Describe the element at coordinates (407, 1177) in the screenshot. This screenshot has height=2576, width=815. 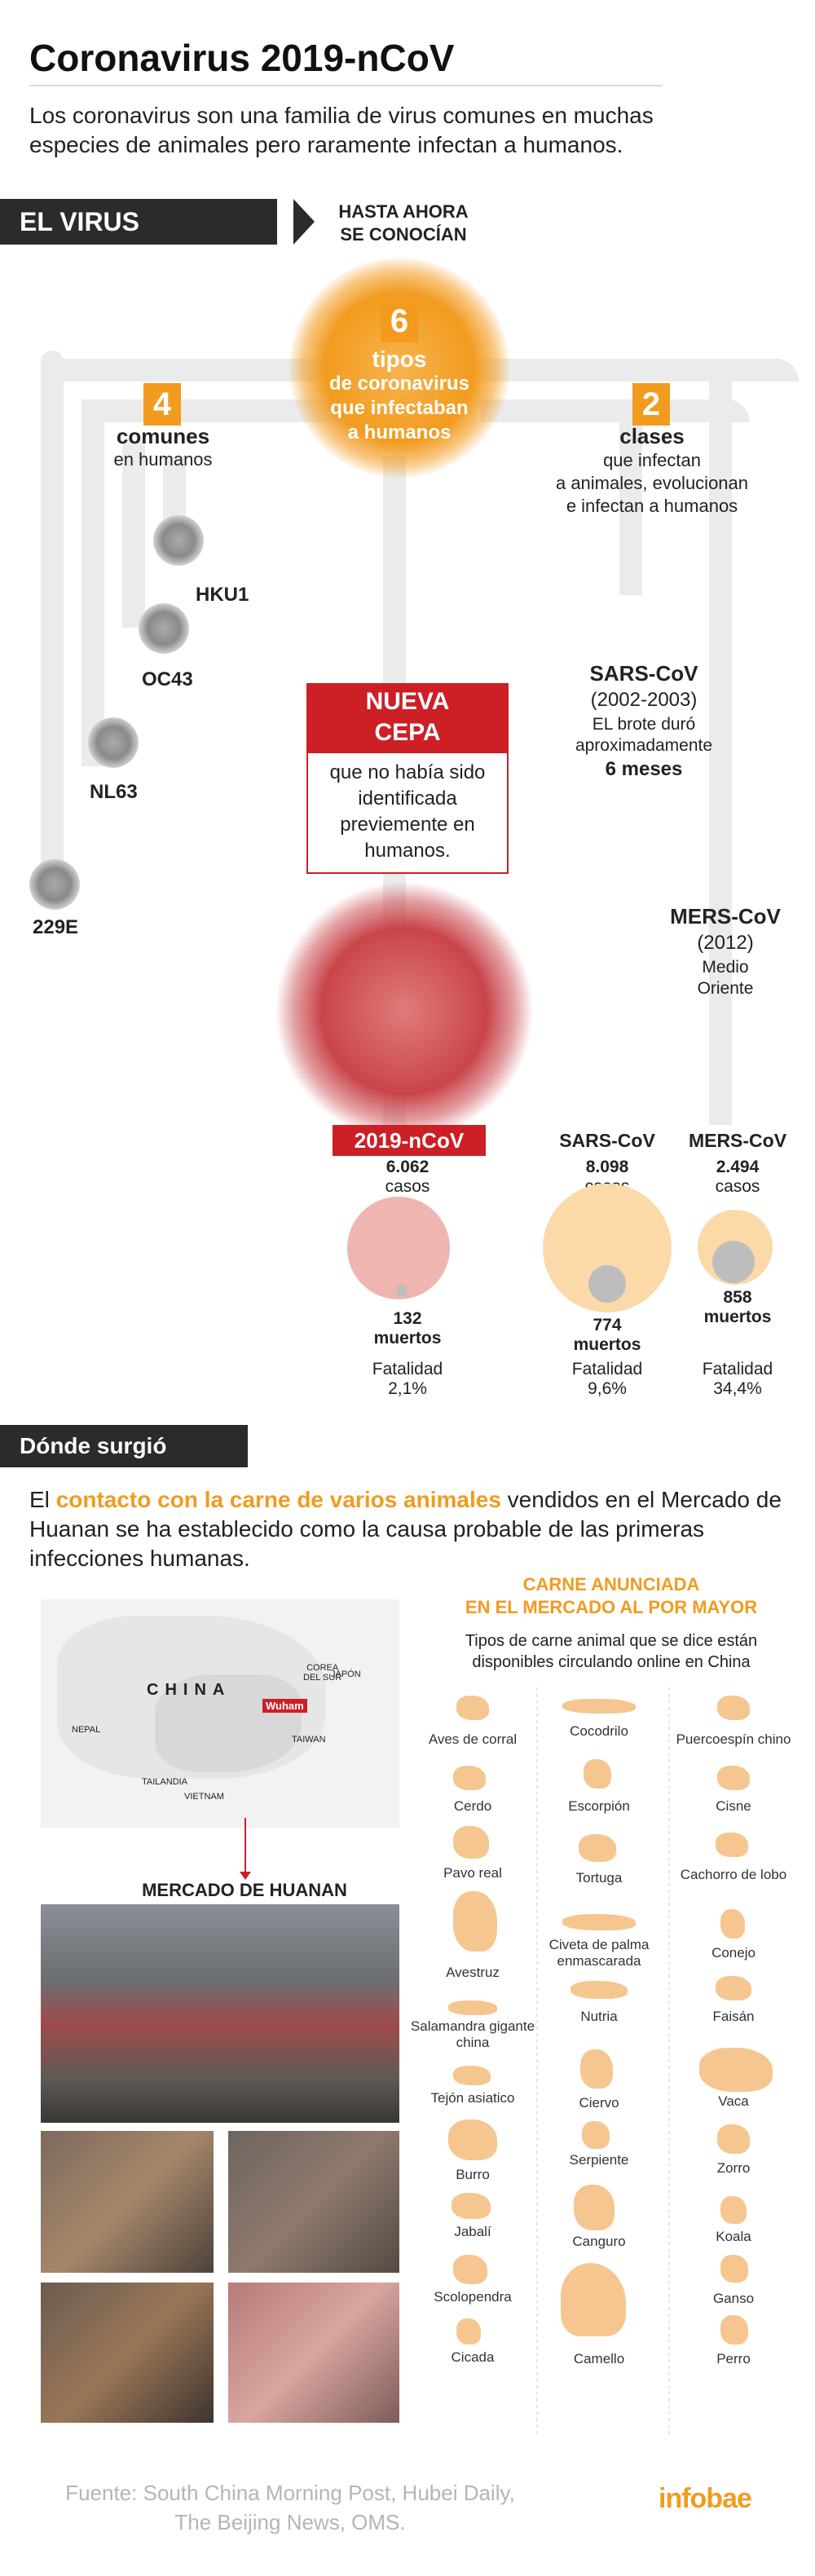
I see `ncov-cases: 6.062 casos` at that location.